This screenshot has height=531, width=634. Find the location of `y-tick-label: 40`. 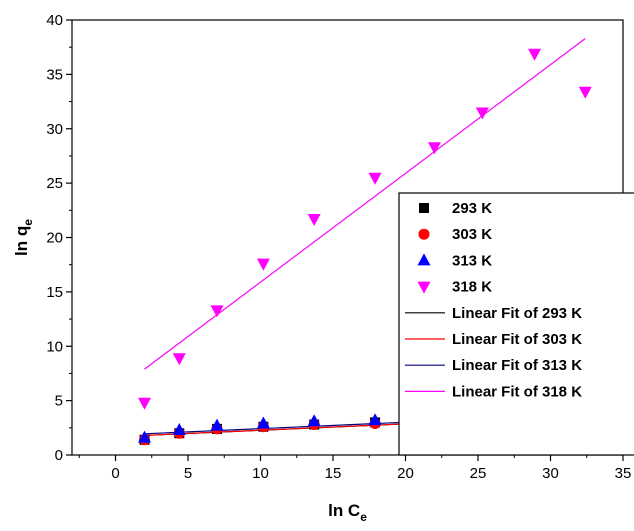

y-tick-label: 40 is located at coordinates (54, 20).